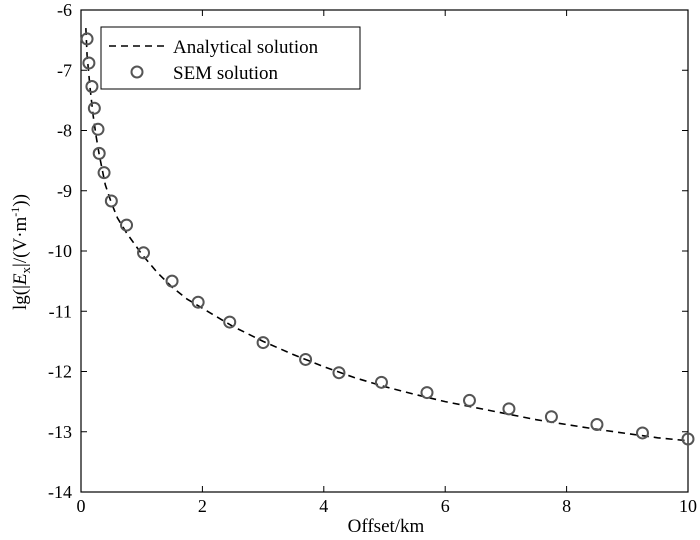  Describe the element at coordinates (60, 432) in the screenshot. I see `y-tick-label: -13` at that location.